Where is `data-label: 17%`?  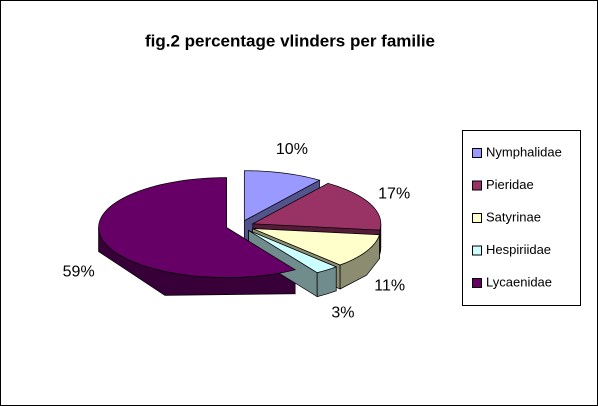 data-label: 17% is located at coordinates (394, 193).